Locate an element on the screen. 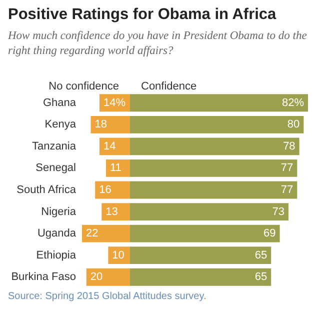 This screenshot has width=320, height=327. data-label: 14 is located at coordinates (109, 146).